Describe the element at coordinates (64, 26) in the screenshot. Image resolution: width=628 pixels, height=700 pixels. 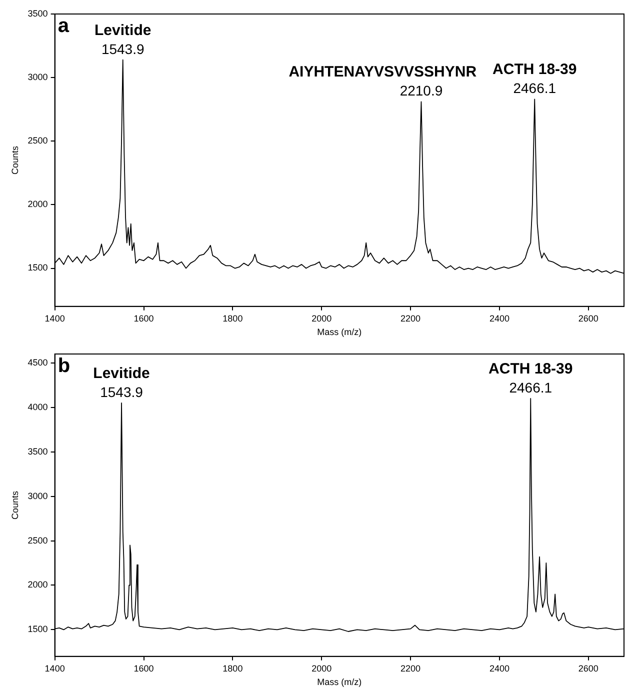
I see `annotation: a` at that location.